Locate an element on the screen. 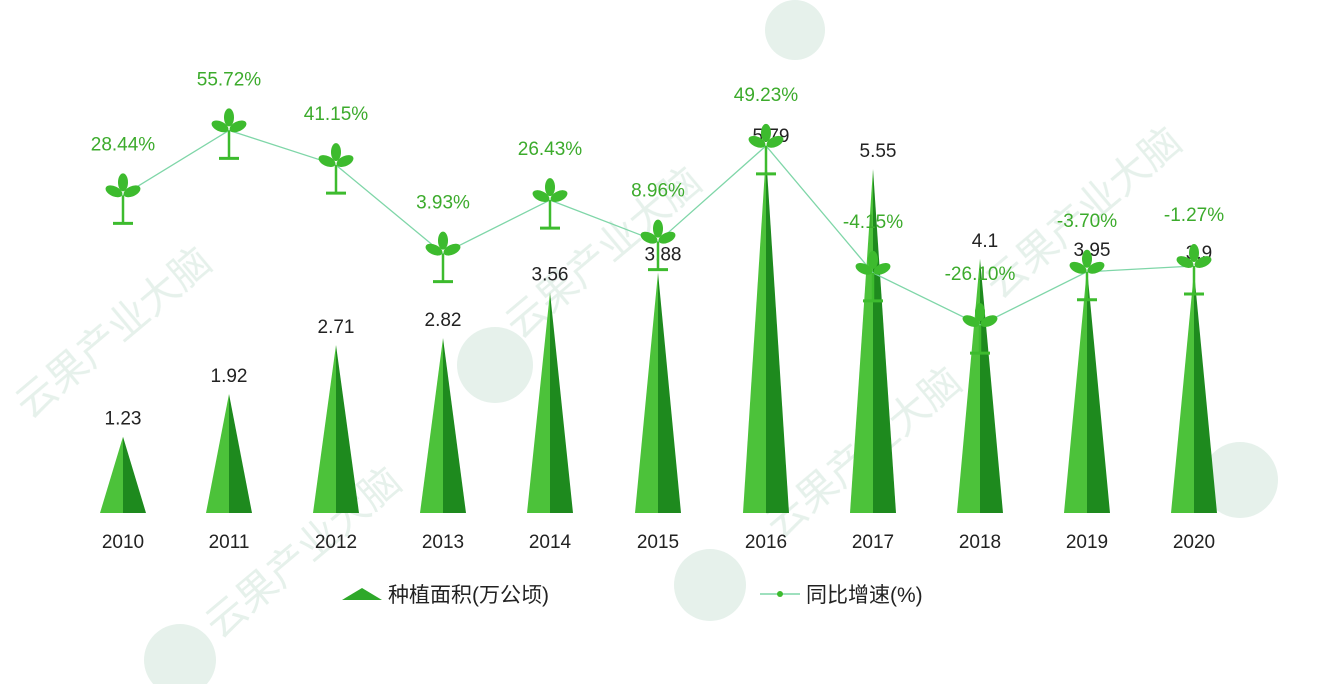 Image resolution: width=1322 pixels, height=684 pixels. bar-value-label: 5.55 is located at coordinates (878, 151).